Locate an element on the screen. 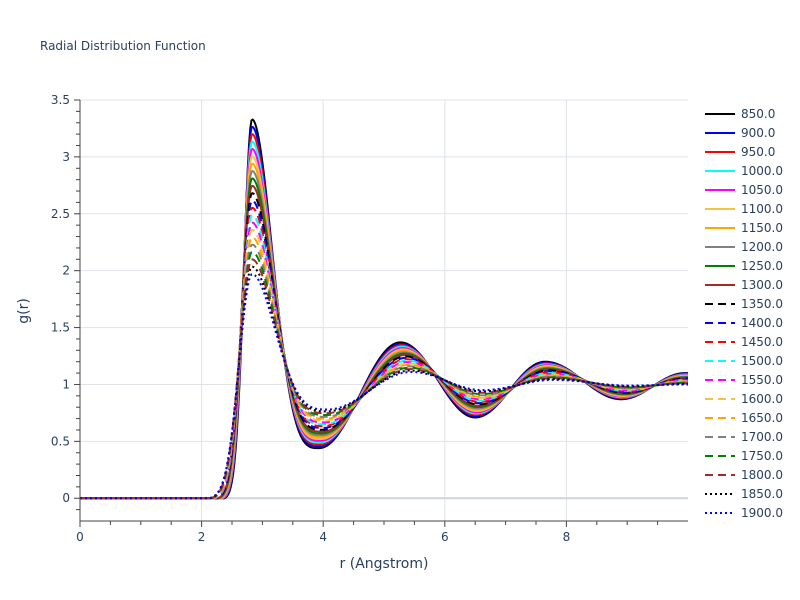 The height and width of the screenshot is (600, 800). legend-item: 1000.0 is located at coordinates (744, 171).